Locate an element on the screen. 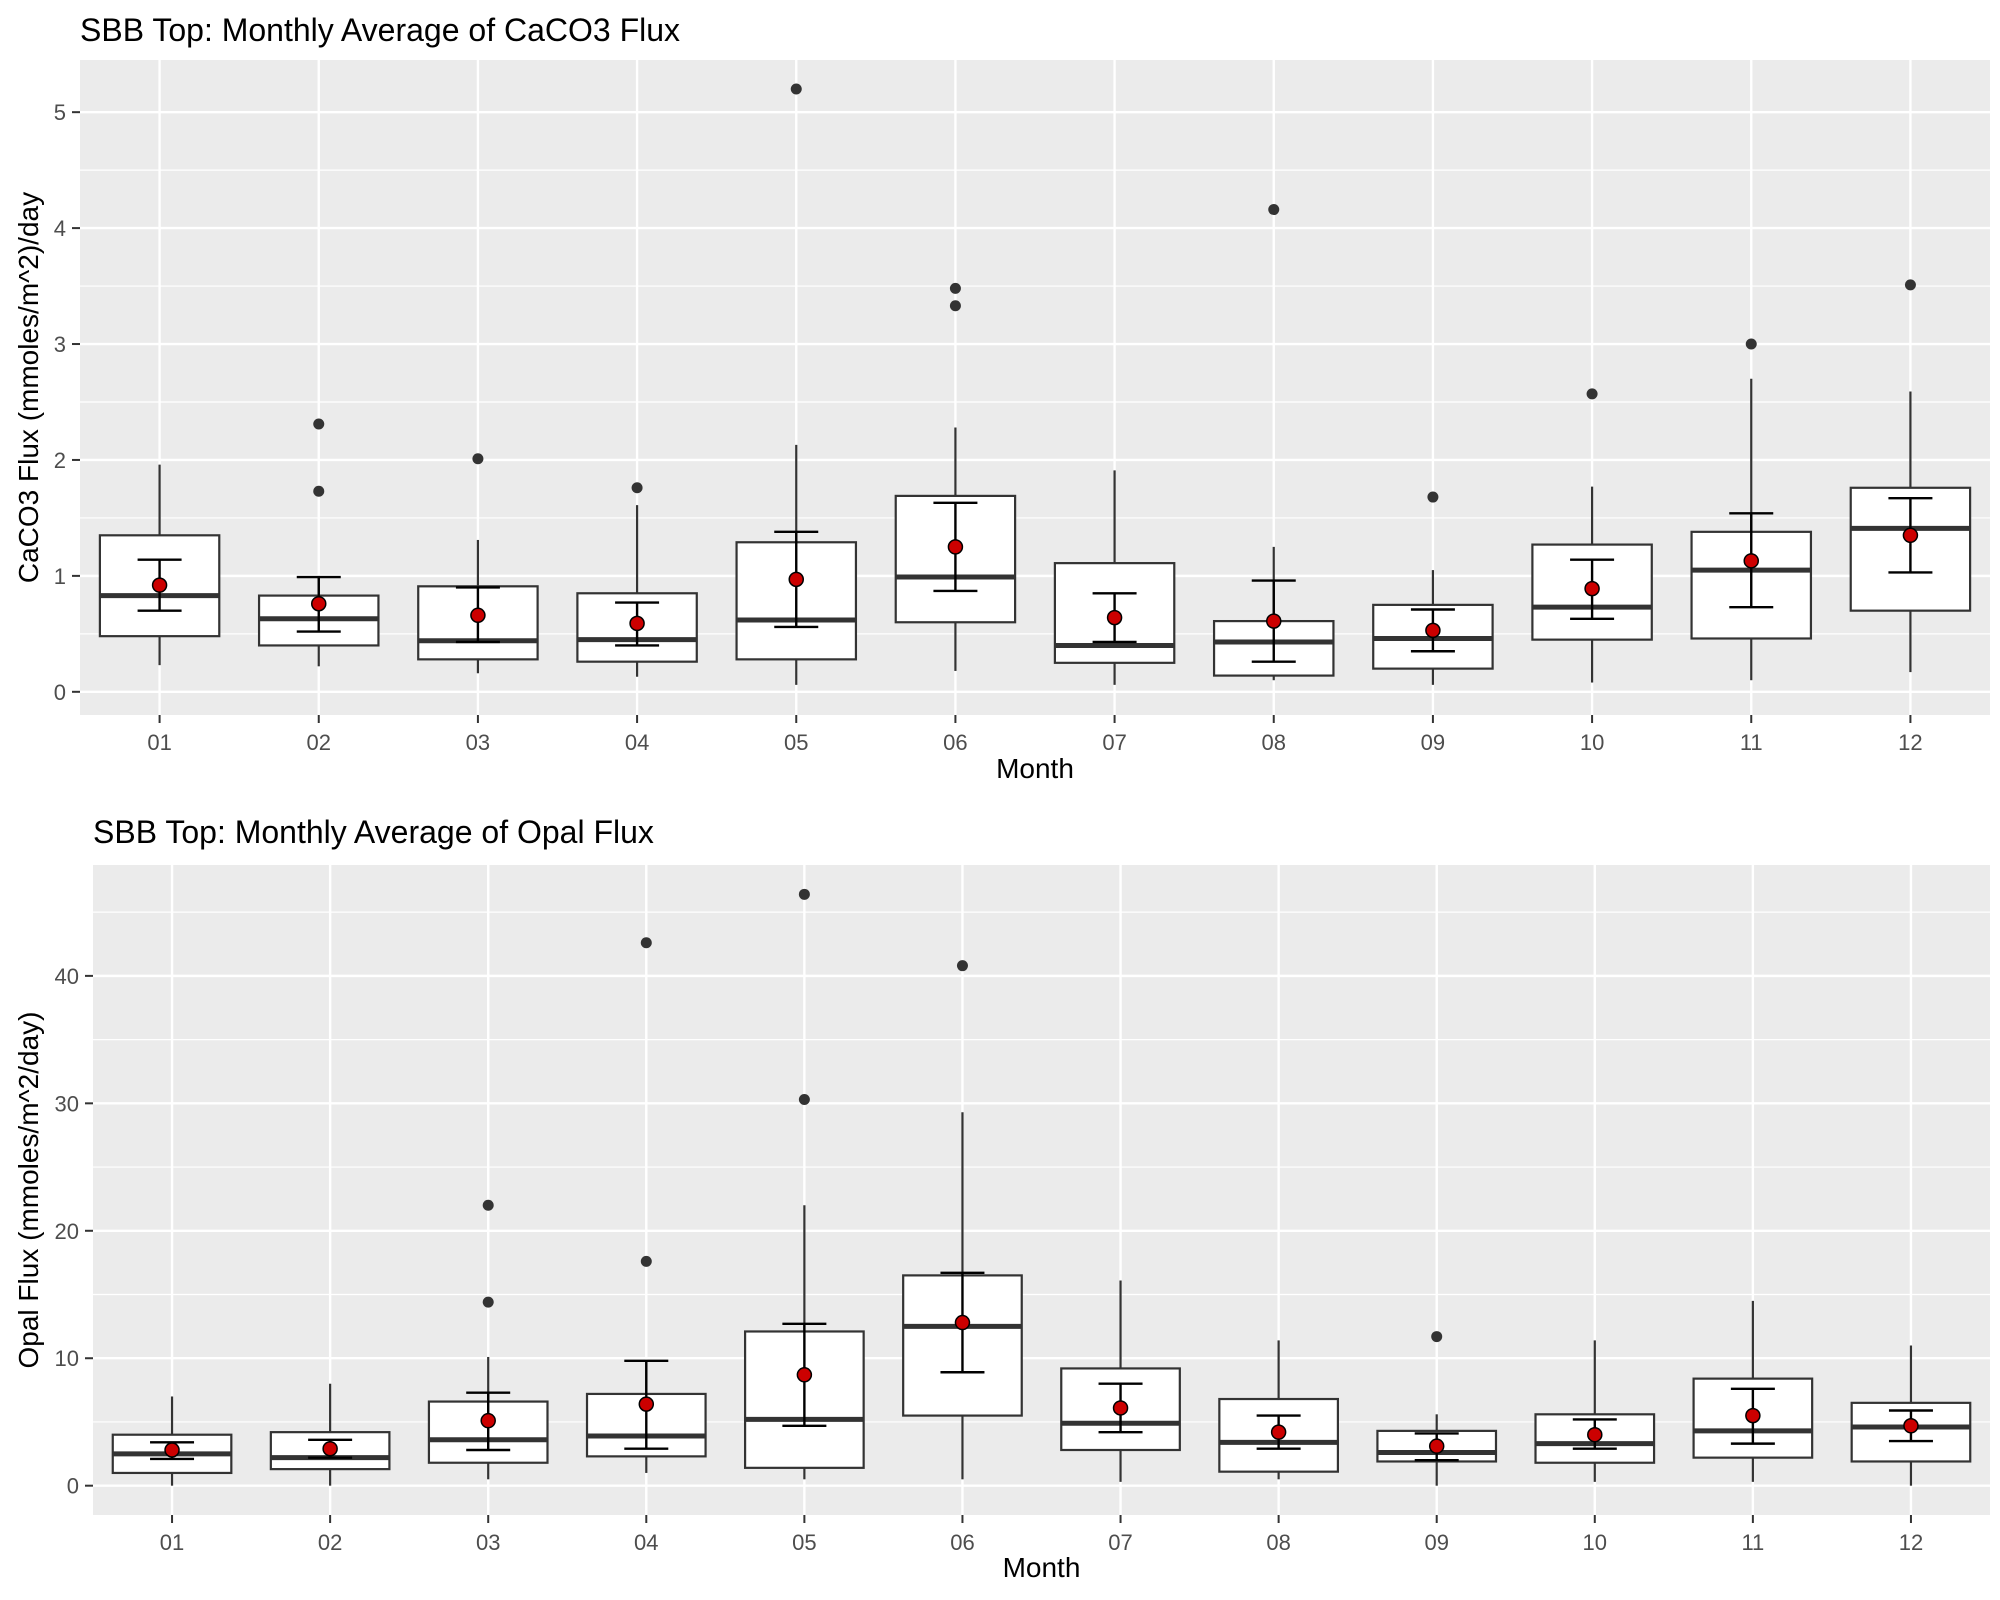 Image resolution: width=2000 pixels, height=1600 pixels. opal-x-tick-label: 03 is located at coordinates (488, 1542).